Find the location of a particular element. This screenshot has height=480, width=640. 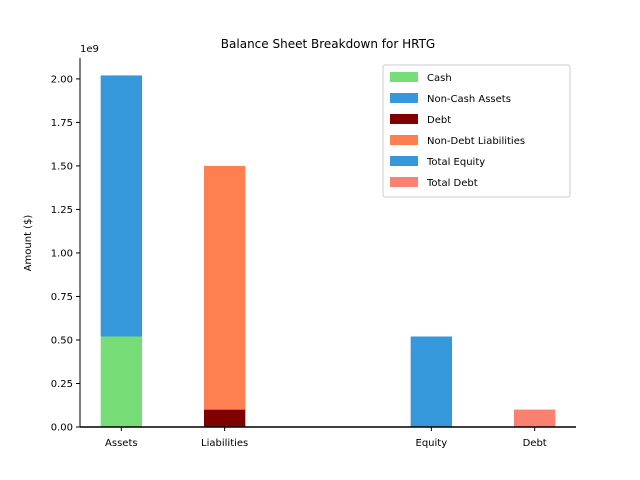

legend-label: Debt is located at coordinates (439, 120).